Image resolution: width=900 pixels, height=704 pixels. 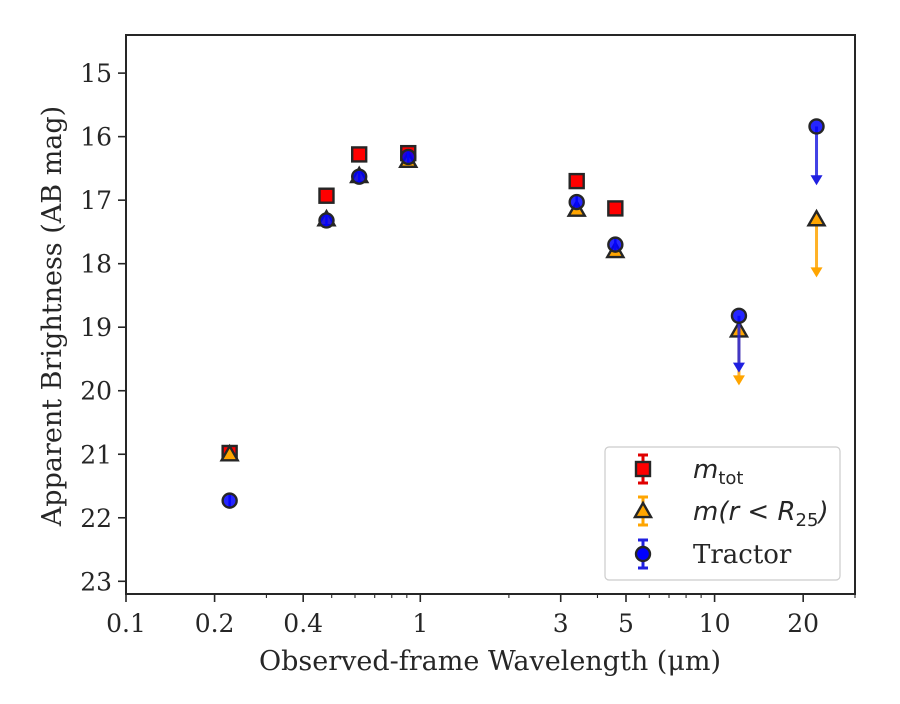 I want to click on x-tick-label: 1, so click(x=420, y=623).